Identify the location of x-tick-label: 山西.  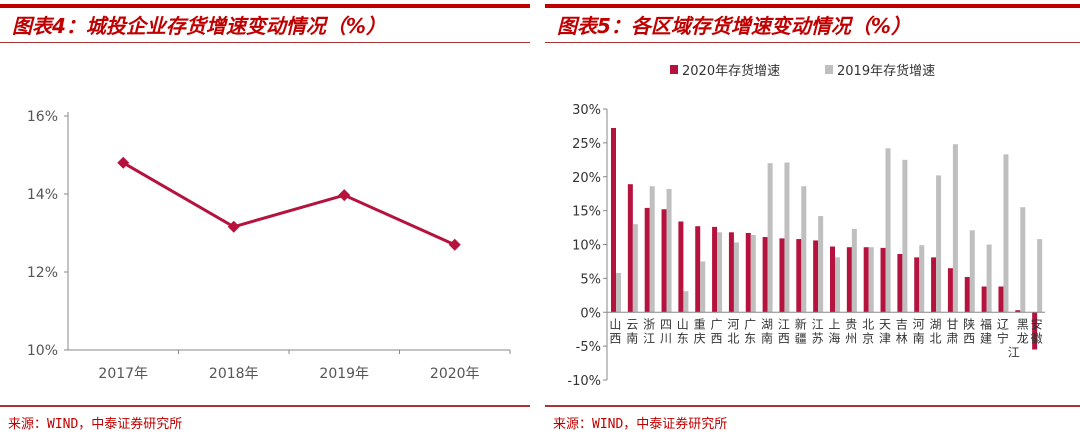
(615, 331).